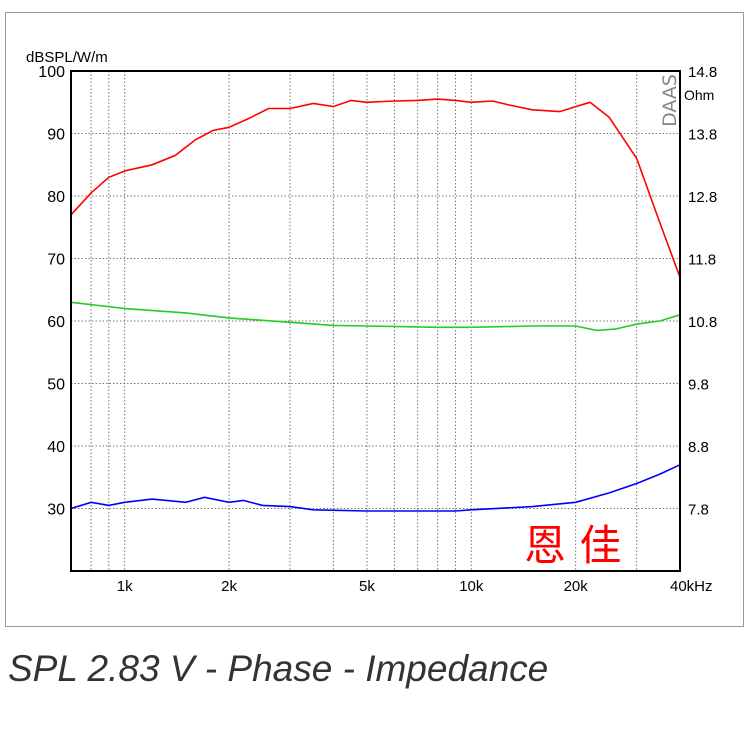 This screenshot has height=750, width=750. Describe the element at coordinates (471, 586) in the screenshot. I see `x-tick-label: 10k` at that location.